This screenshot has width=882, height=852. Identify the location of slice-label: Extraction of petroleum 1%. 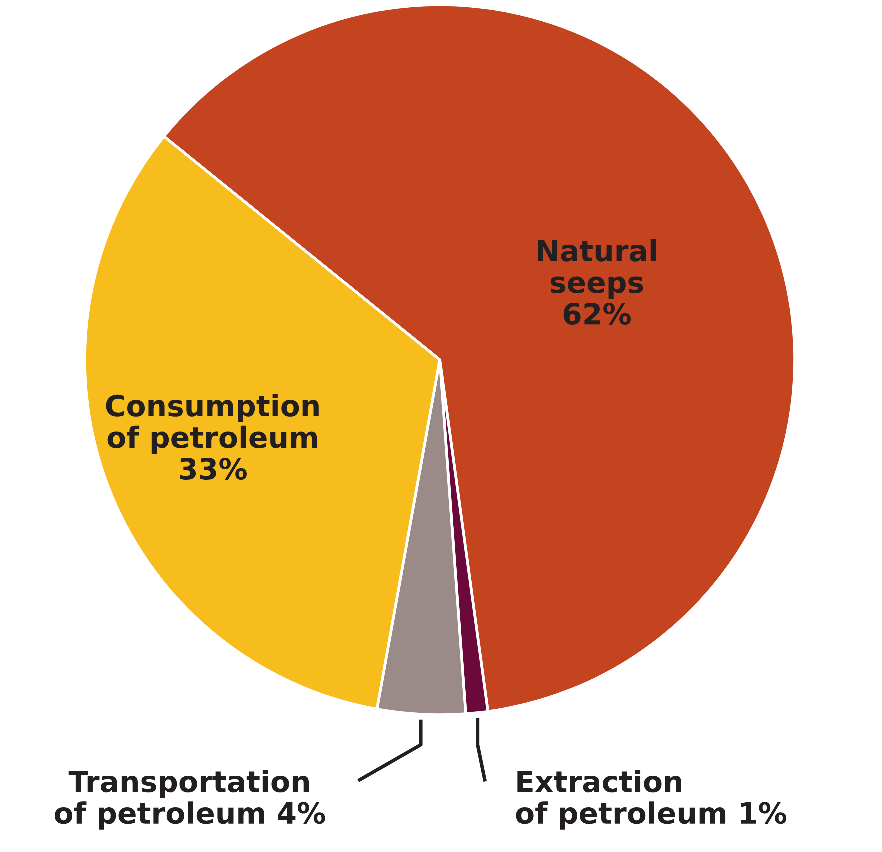
(651, 800).